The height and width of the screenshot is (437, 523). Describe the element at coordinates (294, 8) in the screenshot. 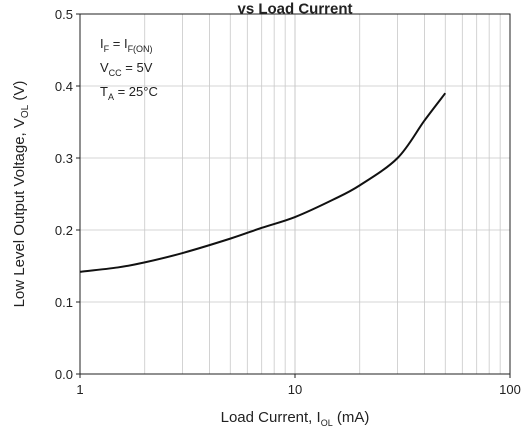

I see `chart-title: vs Load Current` at that location.